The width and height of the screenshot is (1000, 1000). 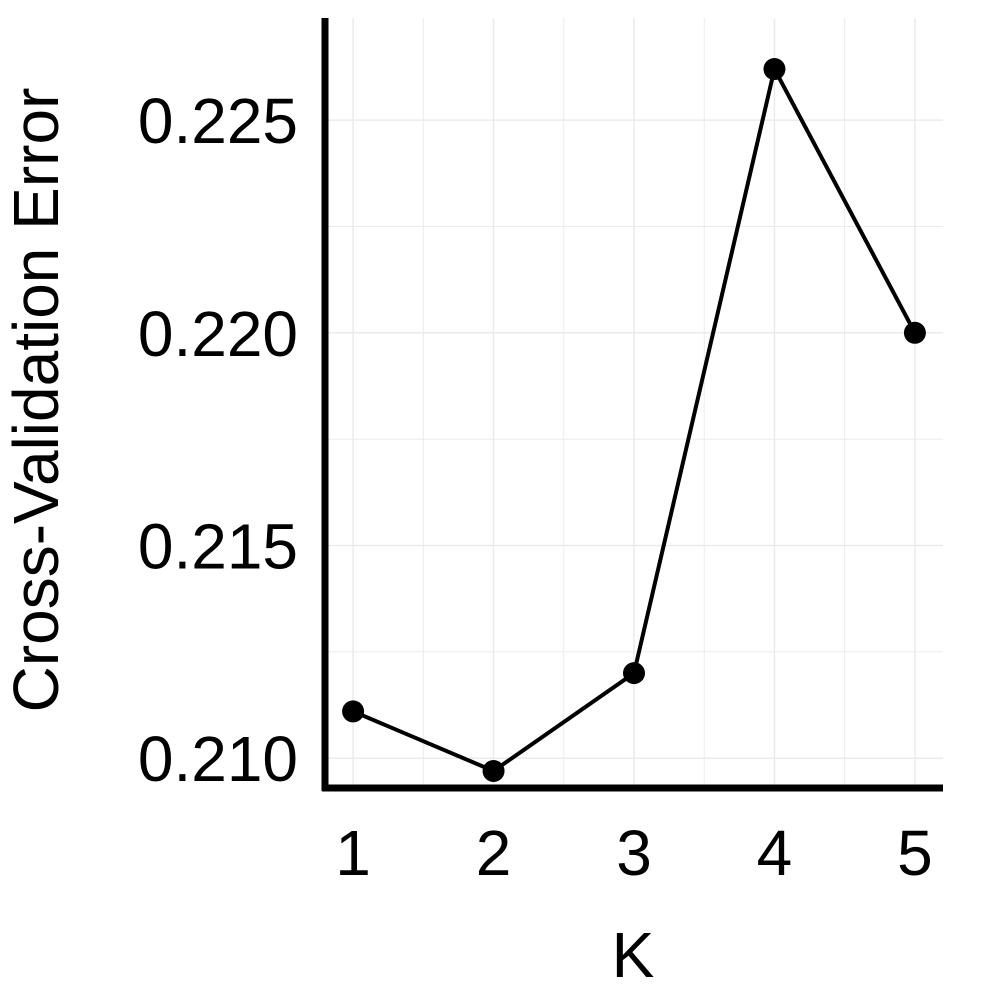 I want to click on x-tick-label: 4, so click(x=775, y=853).